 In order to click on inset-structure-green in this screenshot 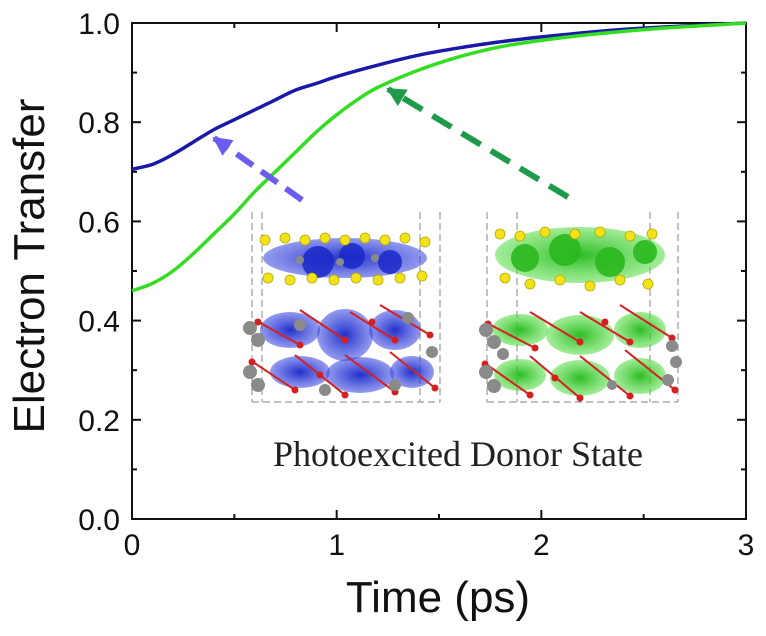, I will do `click(580, 307)`.